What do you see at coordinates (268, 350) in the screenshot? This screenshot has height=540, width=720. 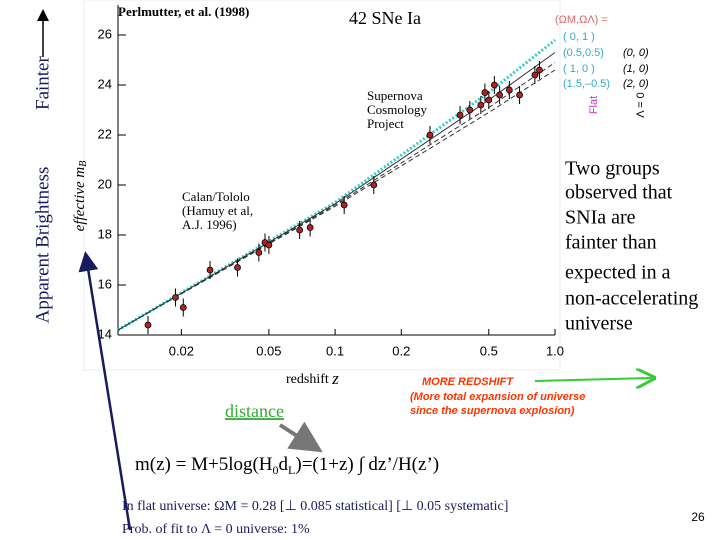 I see `x-tick-label: 0.05` at bounding box center [268, 350].